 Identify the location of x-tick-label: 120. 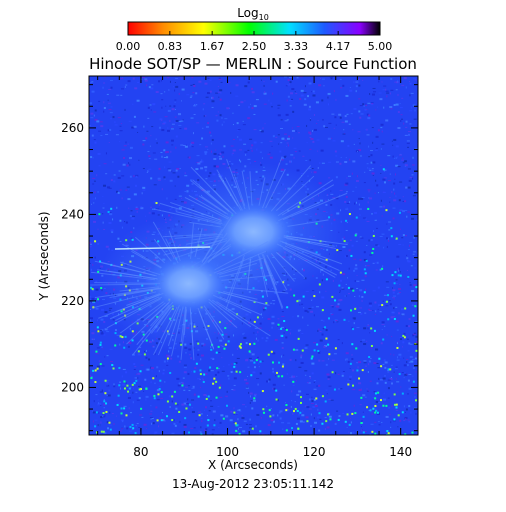
(314, 452).